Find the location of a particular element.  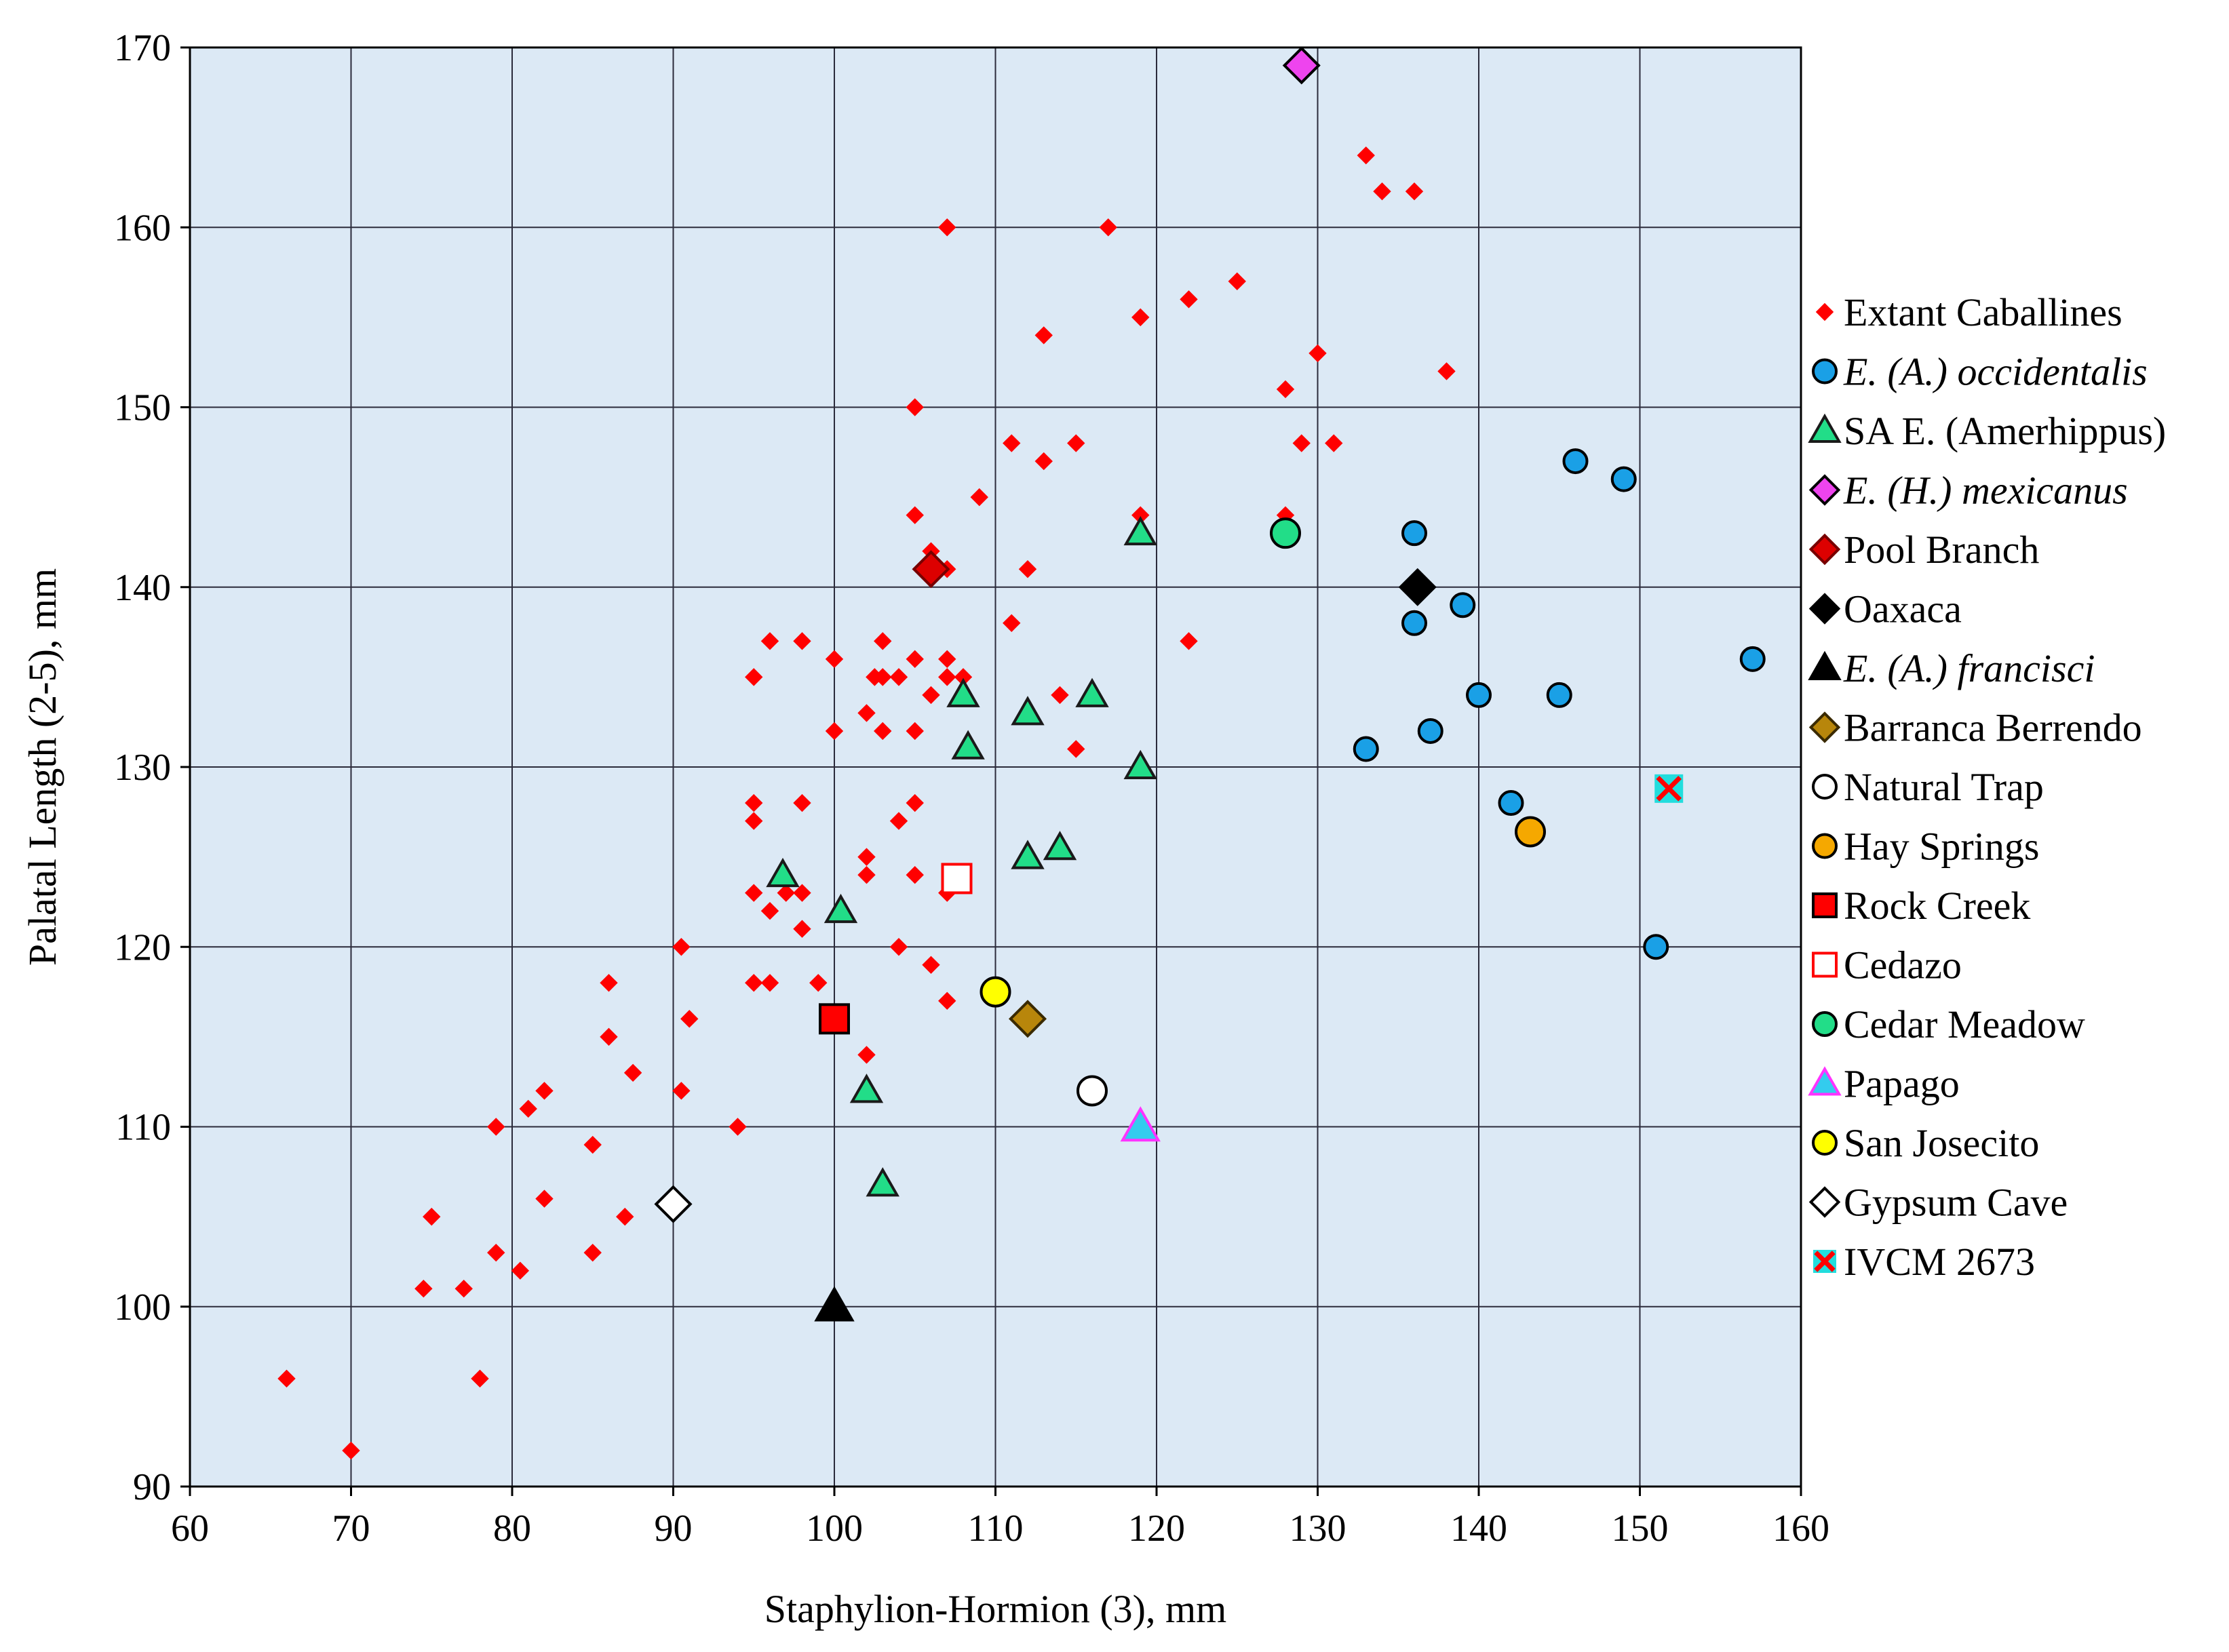

x-tick-label: 140 is located at coordinates (1478, 1529).